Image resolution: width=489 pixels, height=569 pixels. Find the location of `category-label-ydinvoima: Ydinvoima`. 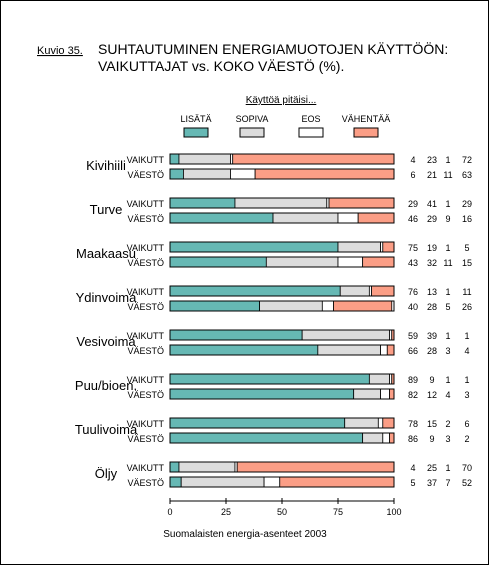

category-label-ydinvoima: Ydinvoima is located at coordinates (106, 297).